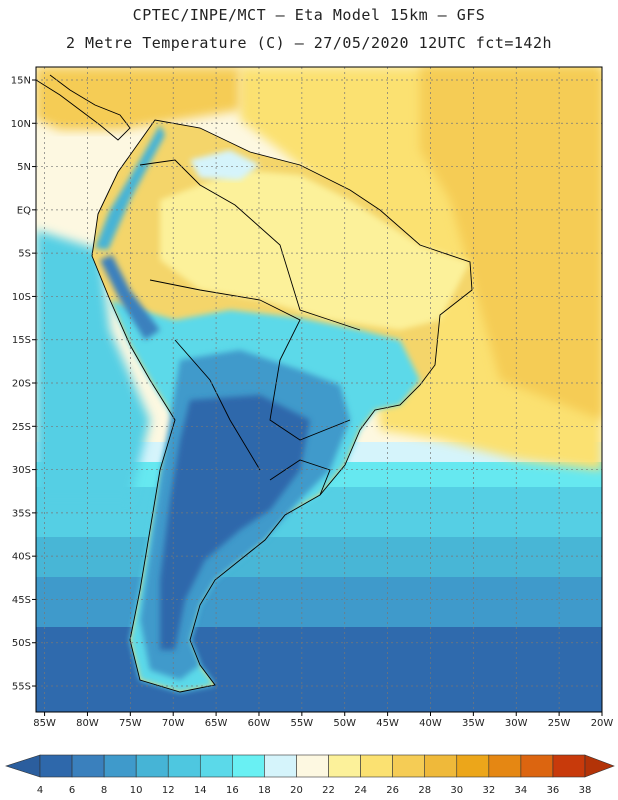 The width and height of the screenshot is (618, 800). Describe the element at coordinates (599, 766) in the screenshot. I see `colorbar-over-arrow` at that location.